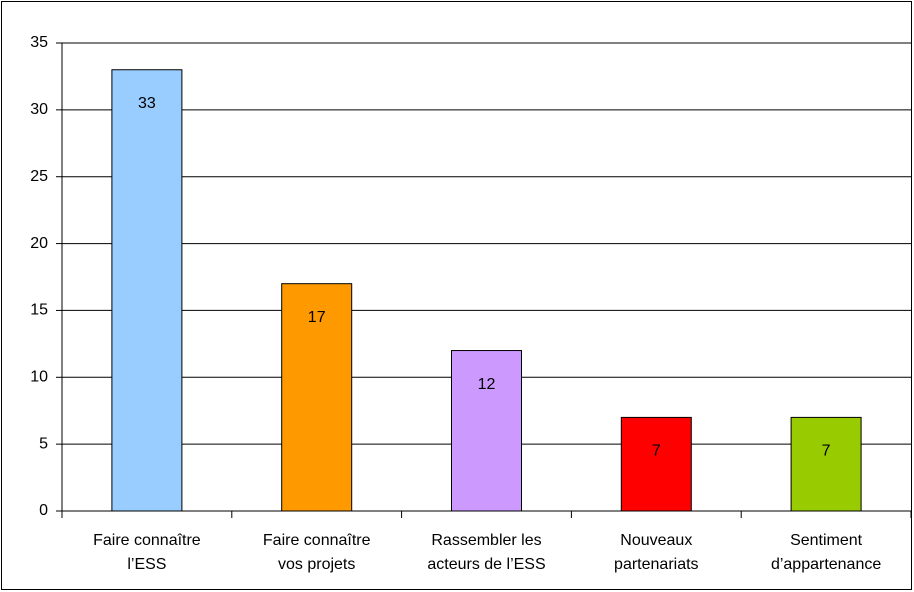 This screenshot has height=592, width=914. Describe the element at coordinates (39, 176) in the screenshot. I see `y-tick-label: 25` at that location.